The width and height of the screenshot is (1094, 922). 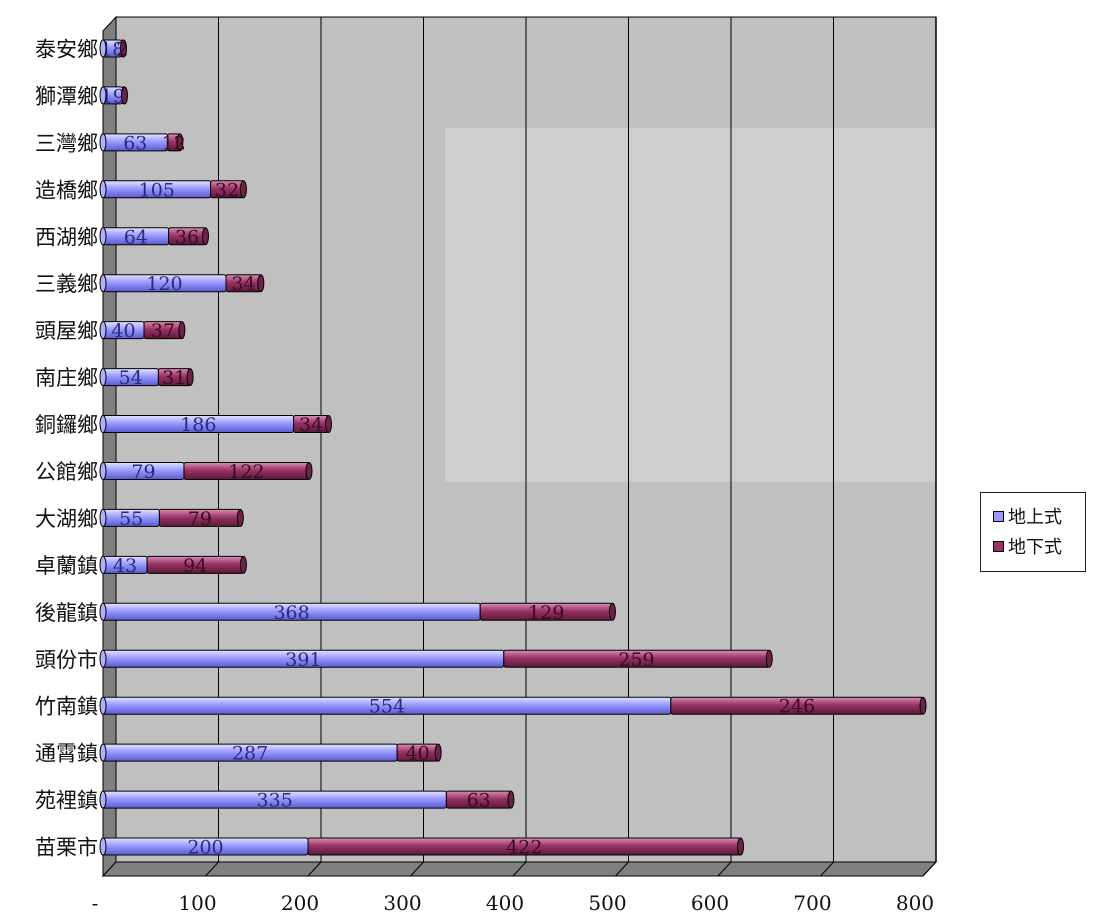 What do you see at coordinates (546, 613) in the screenshot?
I see `data-label: 129` at bounding box center [546, 613].